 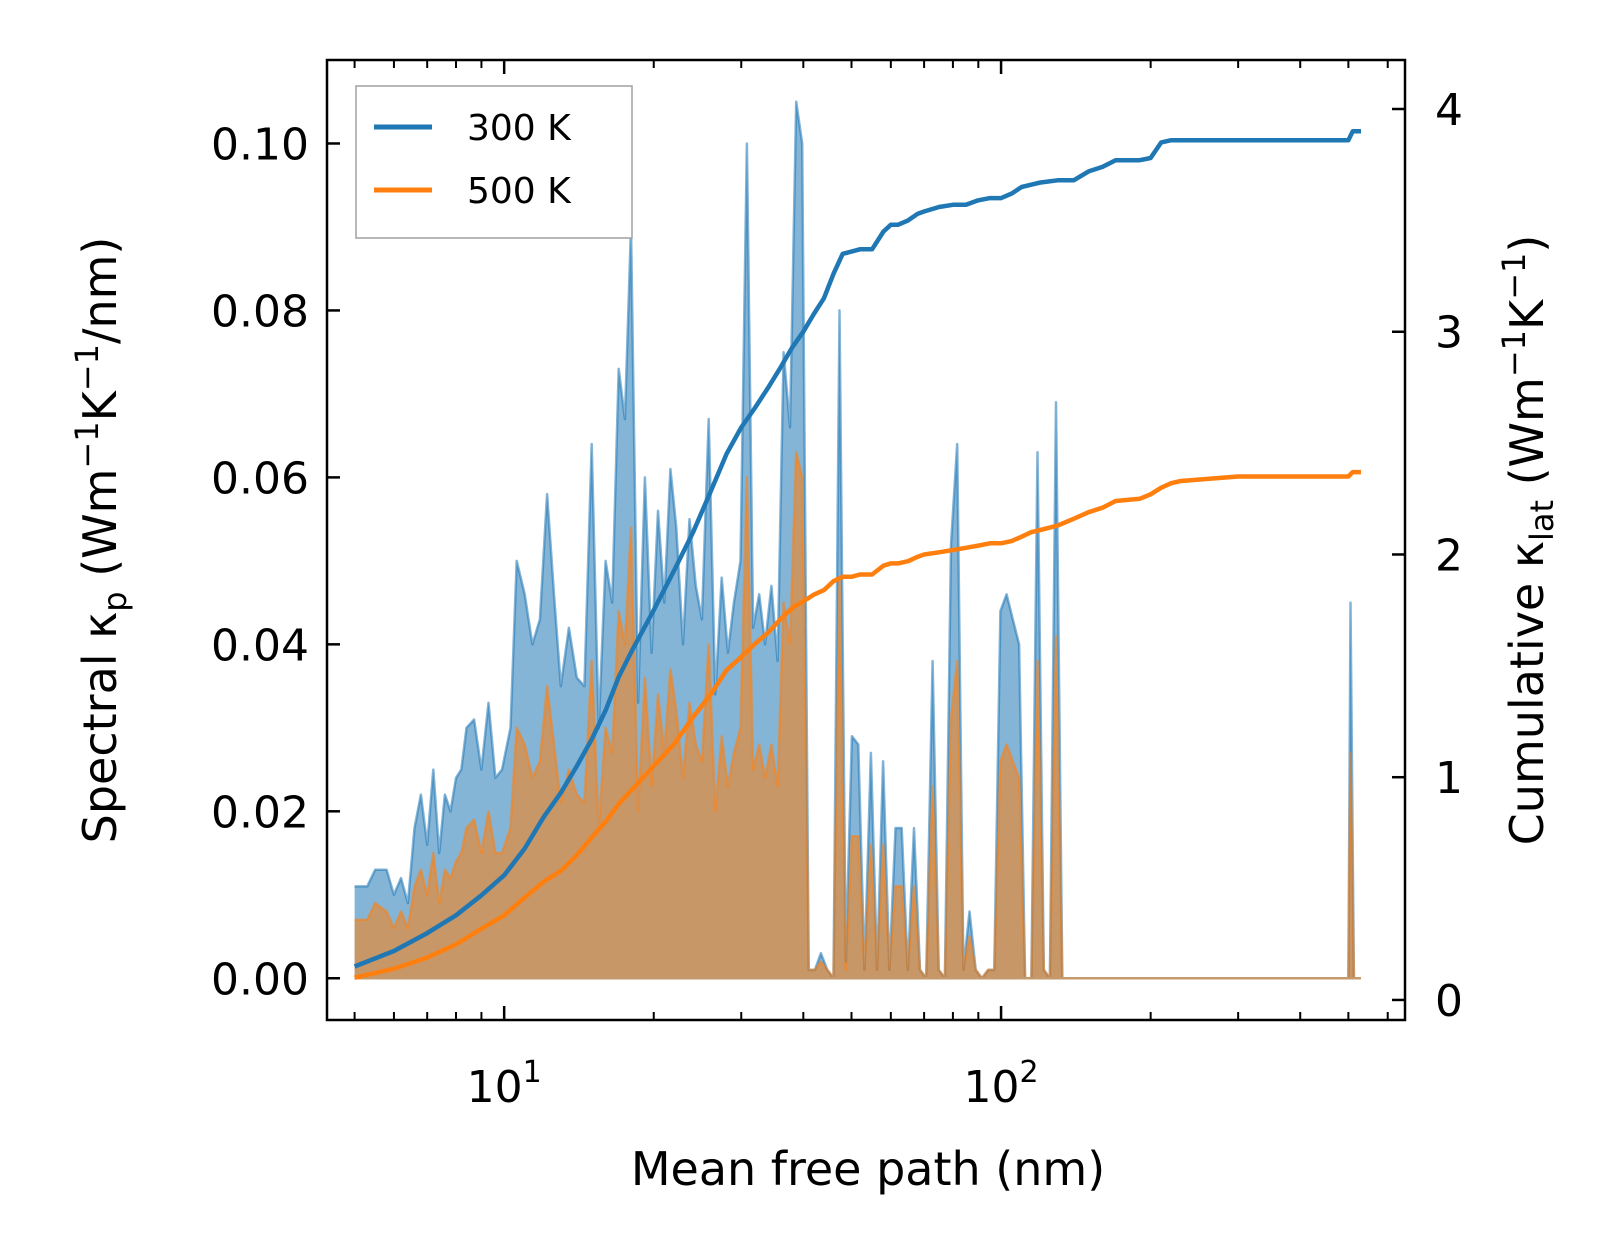 I want to click on y-left-label-mid: K, so click(x=100, y=405).